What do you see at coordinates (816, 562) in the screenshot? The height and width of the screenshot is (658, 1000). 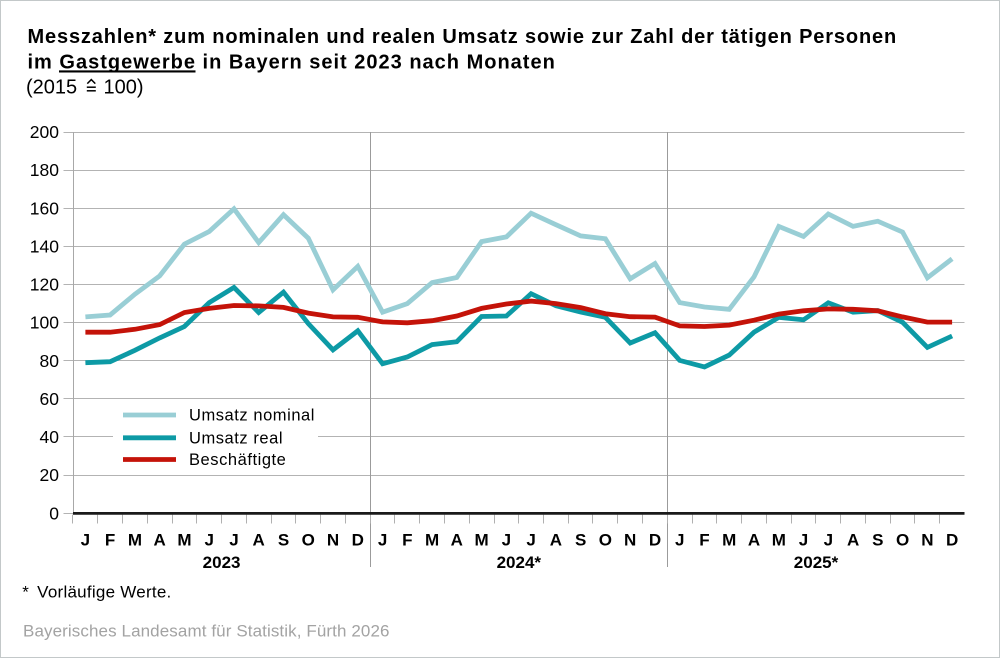 I see `svg-text: 2025*` at bounding box center [816, 562].